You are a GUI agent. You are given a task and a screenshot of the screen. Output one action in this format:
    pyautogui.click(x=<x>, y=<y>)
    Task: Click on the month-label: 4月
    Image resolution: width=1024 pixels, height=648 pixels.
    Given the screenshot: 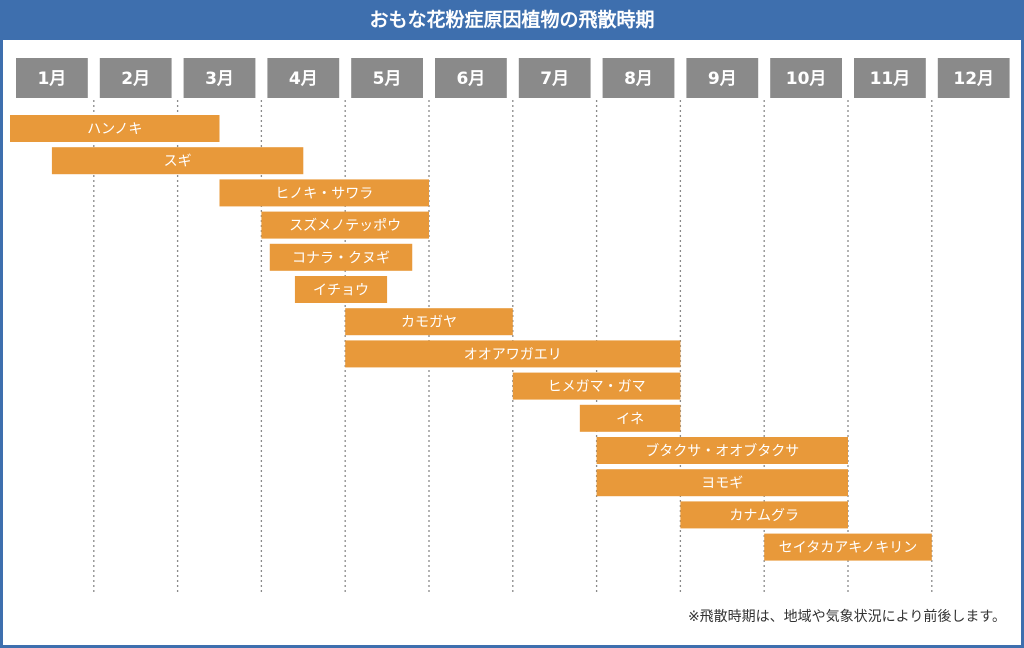 What is the action you would take?
    pyautogui.click(x=303, y=79)
    